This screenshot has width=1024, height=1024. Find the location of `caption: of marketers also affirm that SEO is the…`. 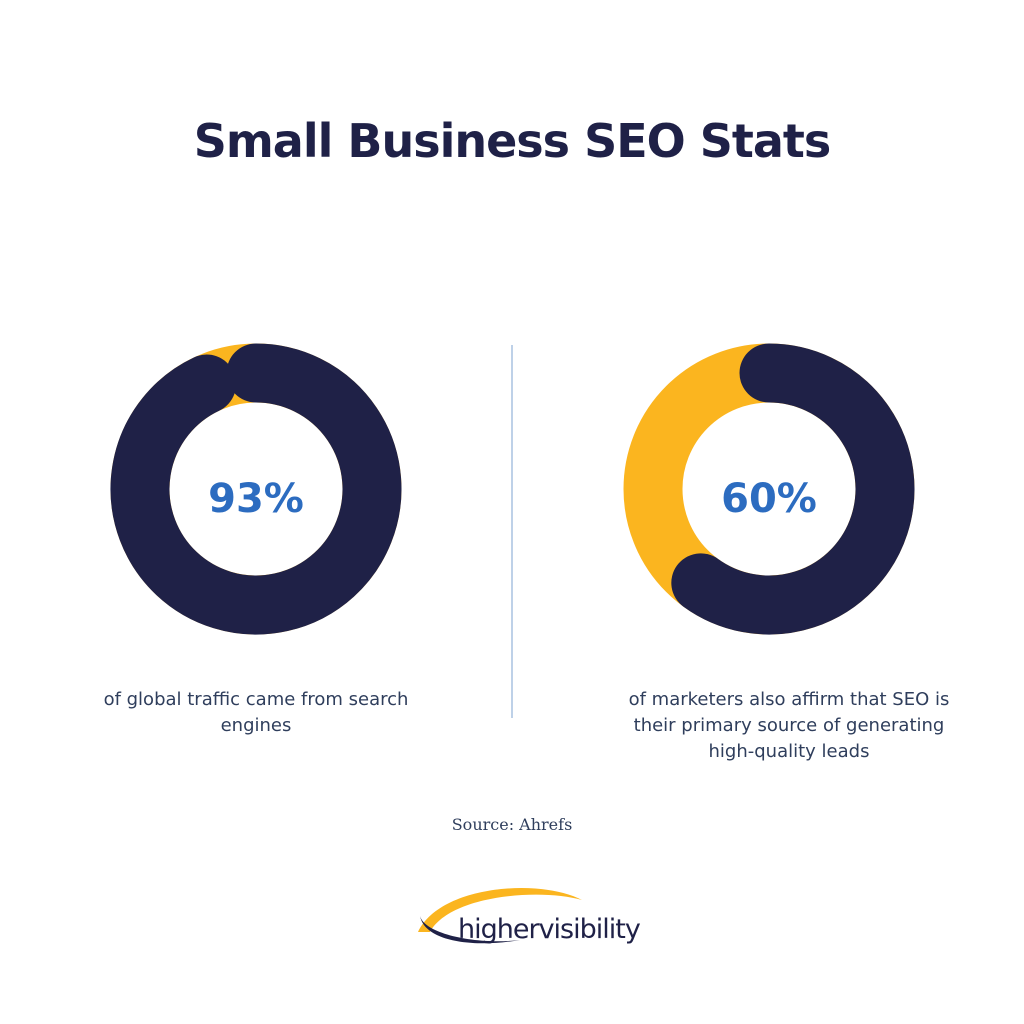

caption: of marketers also affirm that SEO is the… is located at coordinates (789, 725).